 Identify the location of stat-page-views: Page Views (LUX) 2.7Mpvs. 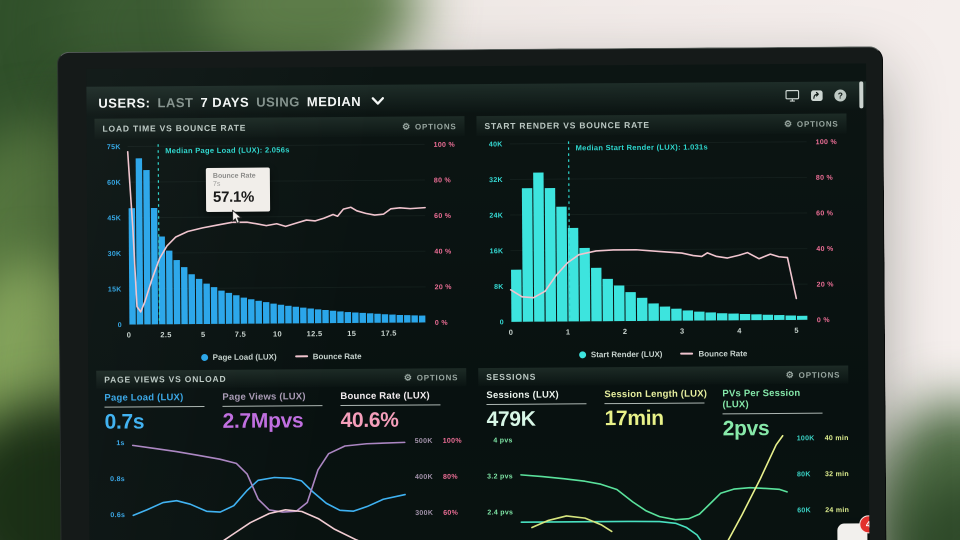
(281, 412).